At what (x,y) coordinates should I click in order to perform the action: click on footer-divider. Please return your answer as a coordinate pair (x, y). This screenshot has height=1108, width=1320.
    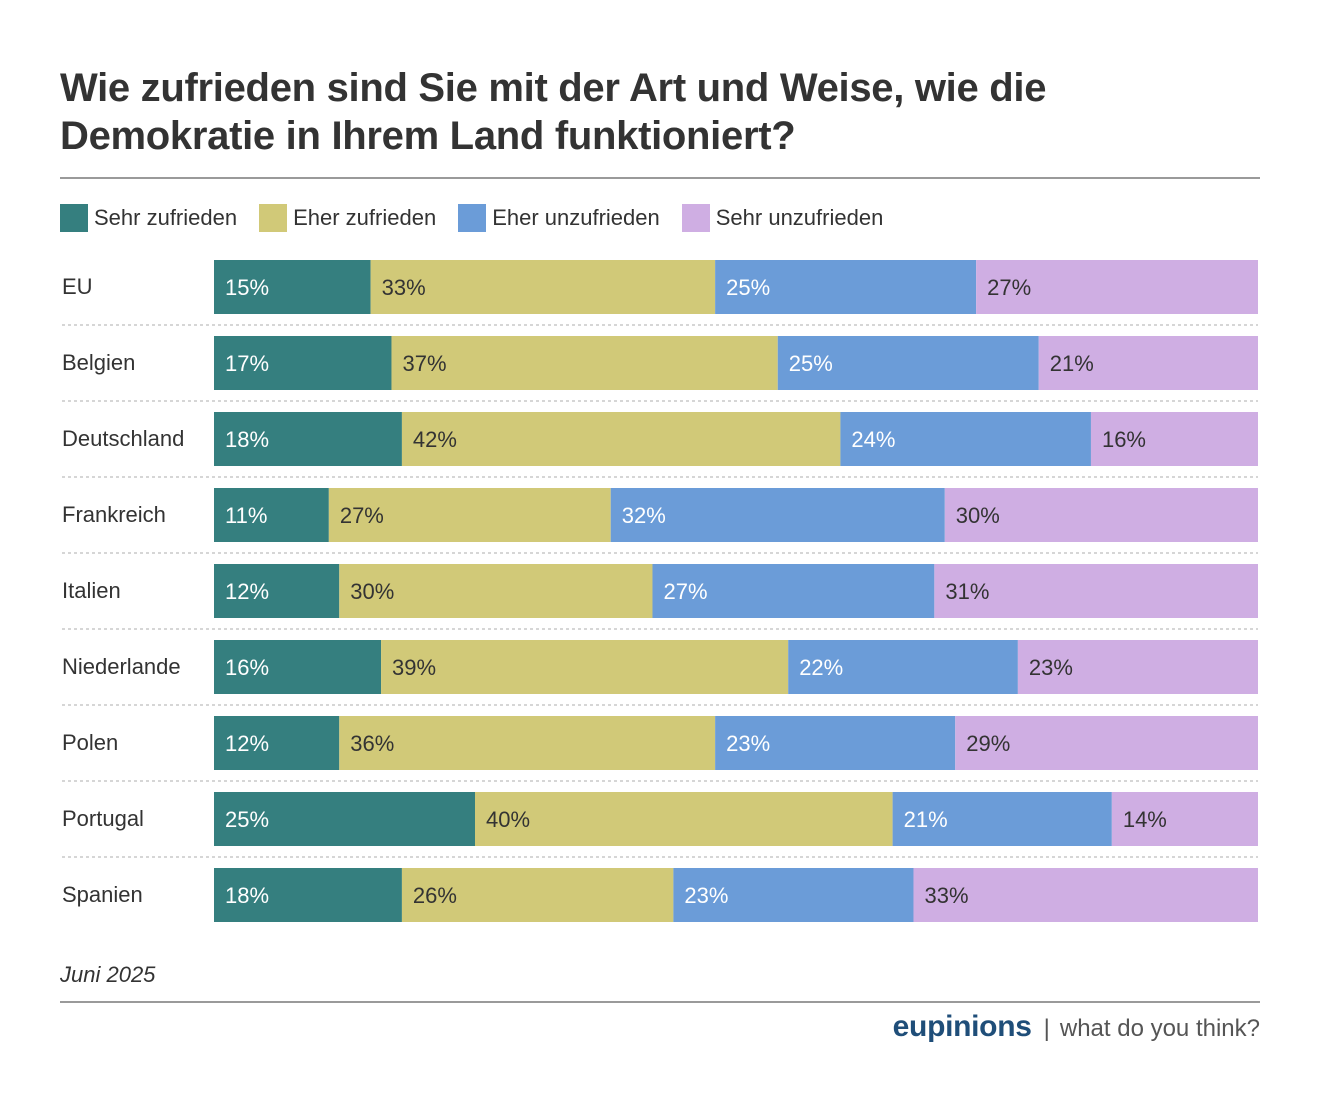
    Looking at the image, I should click on (660, 1002).